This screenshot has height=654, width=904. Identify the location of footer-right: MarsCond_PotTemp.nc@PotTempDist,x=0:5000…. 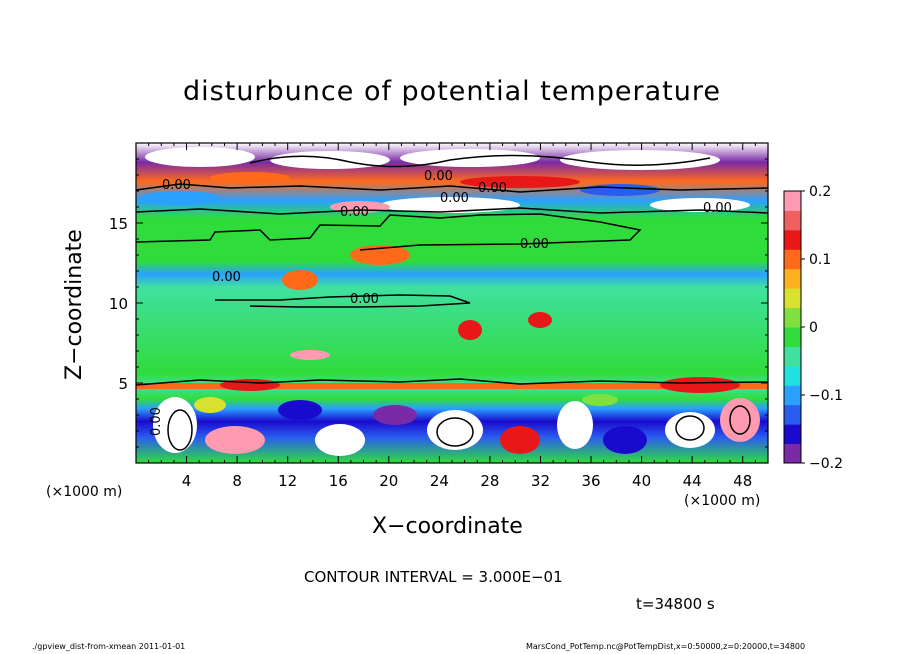
(666, 646).